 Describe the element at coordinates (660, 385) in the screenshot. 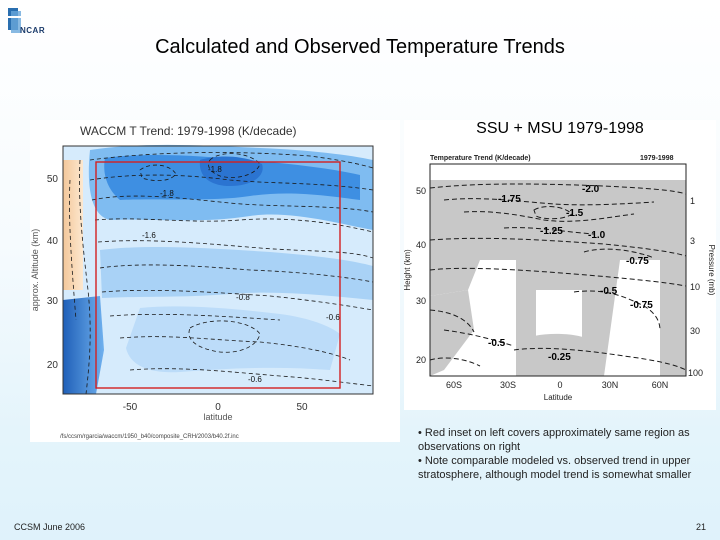

I see `x-tick-label: 60N` at that location.